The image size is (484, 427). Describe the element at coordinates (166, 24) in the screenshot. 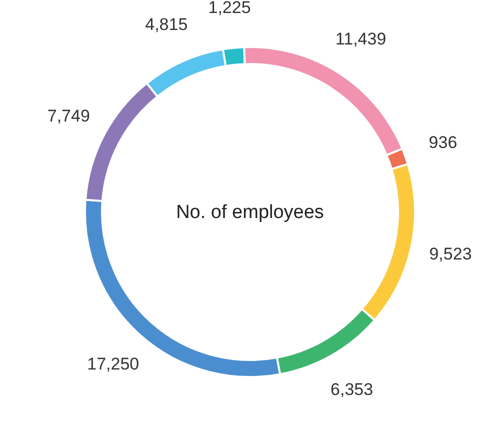

I see `data-label: 4,815` at that location.